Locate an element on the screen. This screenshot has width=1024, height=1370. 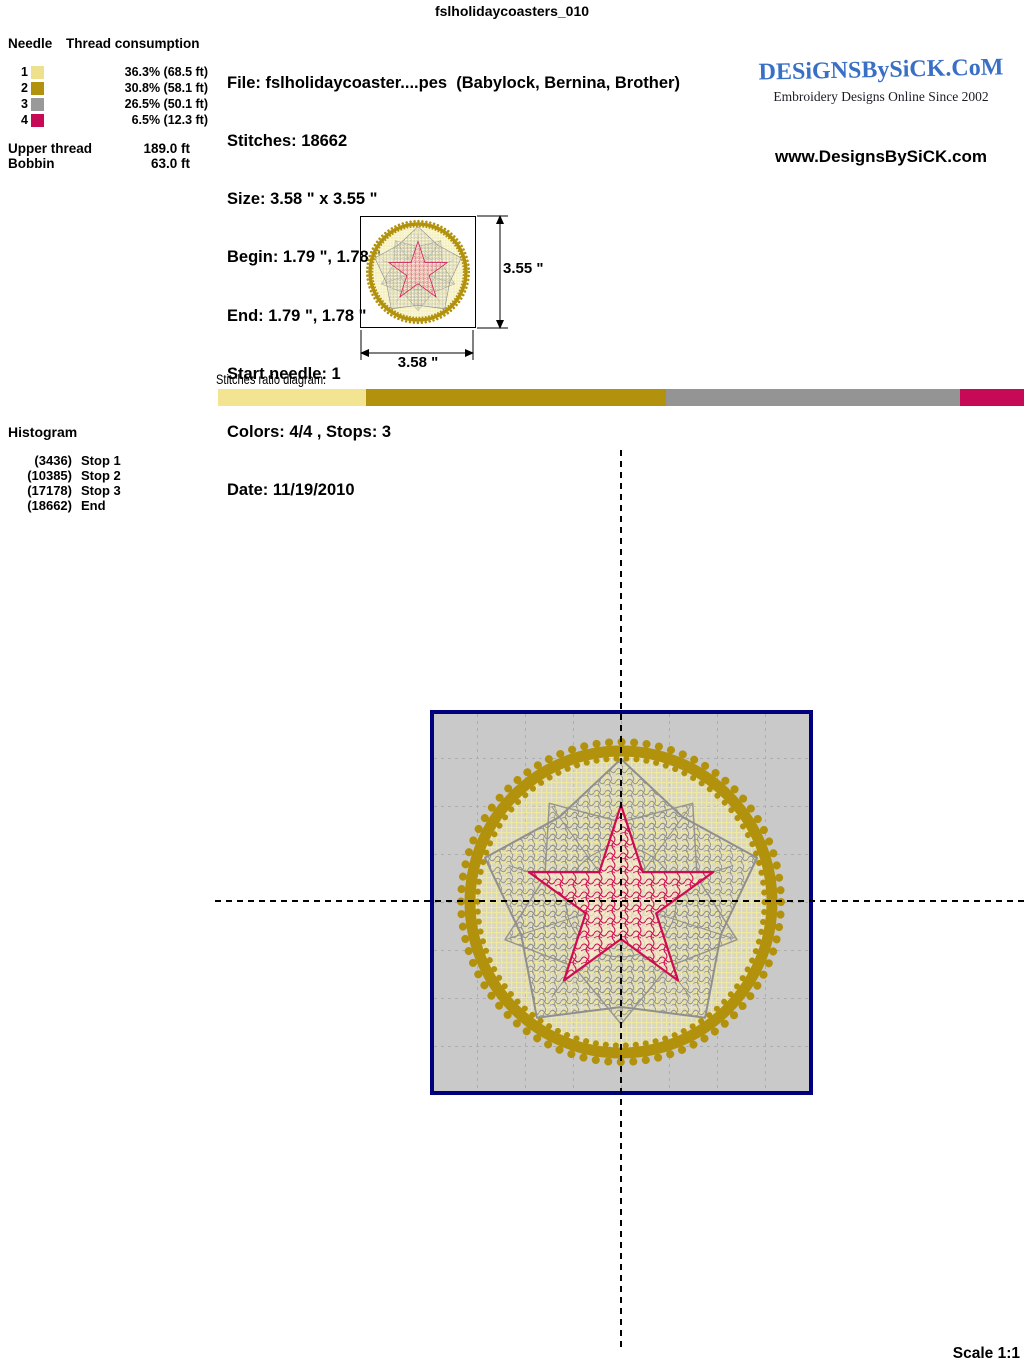
thread-value: 6.5% (12.3 ft) is located at coordinates (169, 120).